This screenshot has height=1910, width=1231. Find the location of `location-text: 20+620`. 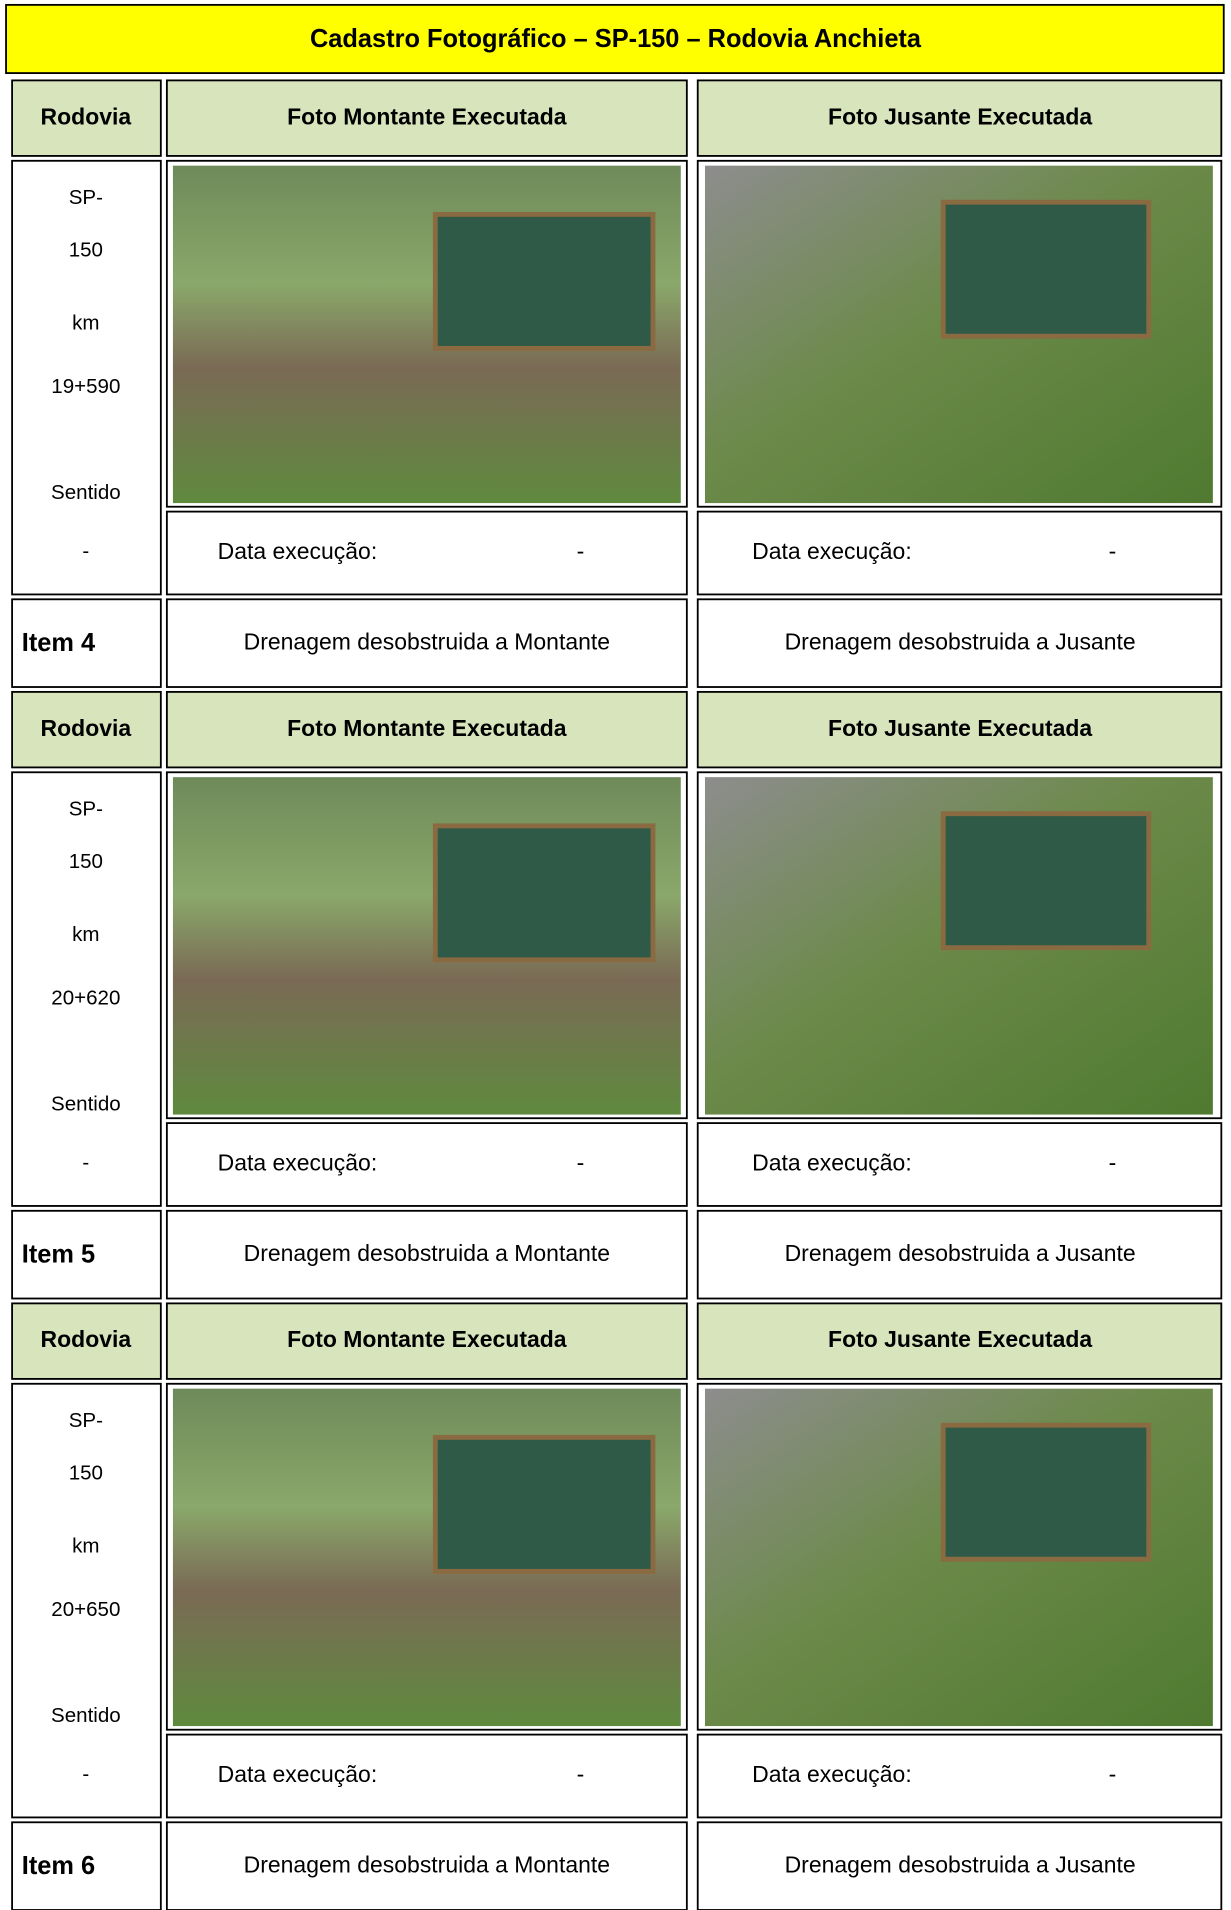

location-text: 20+620 is located at coordinates (85, 997).